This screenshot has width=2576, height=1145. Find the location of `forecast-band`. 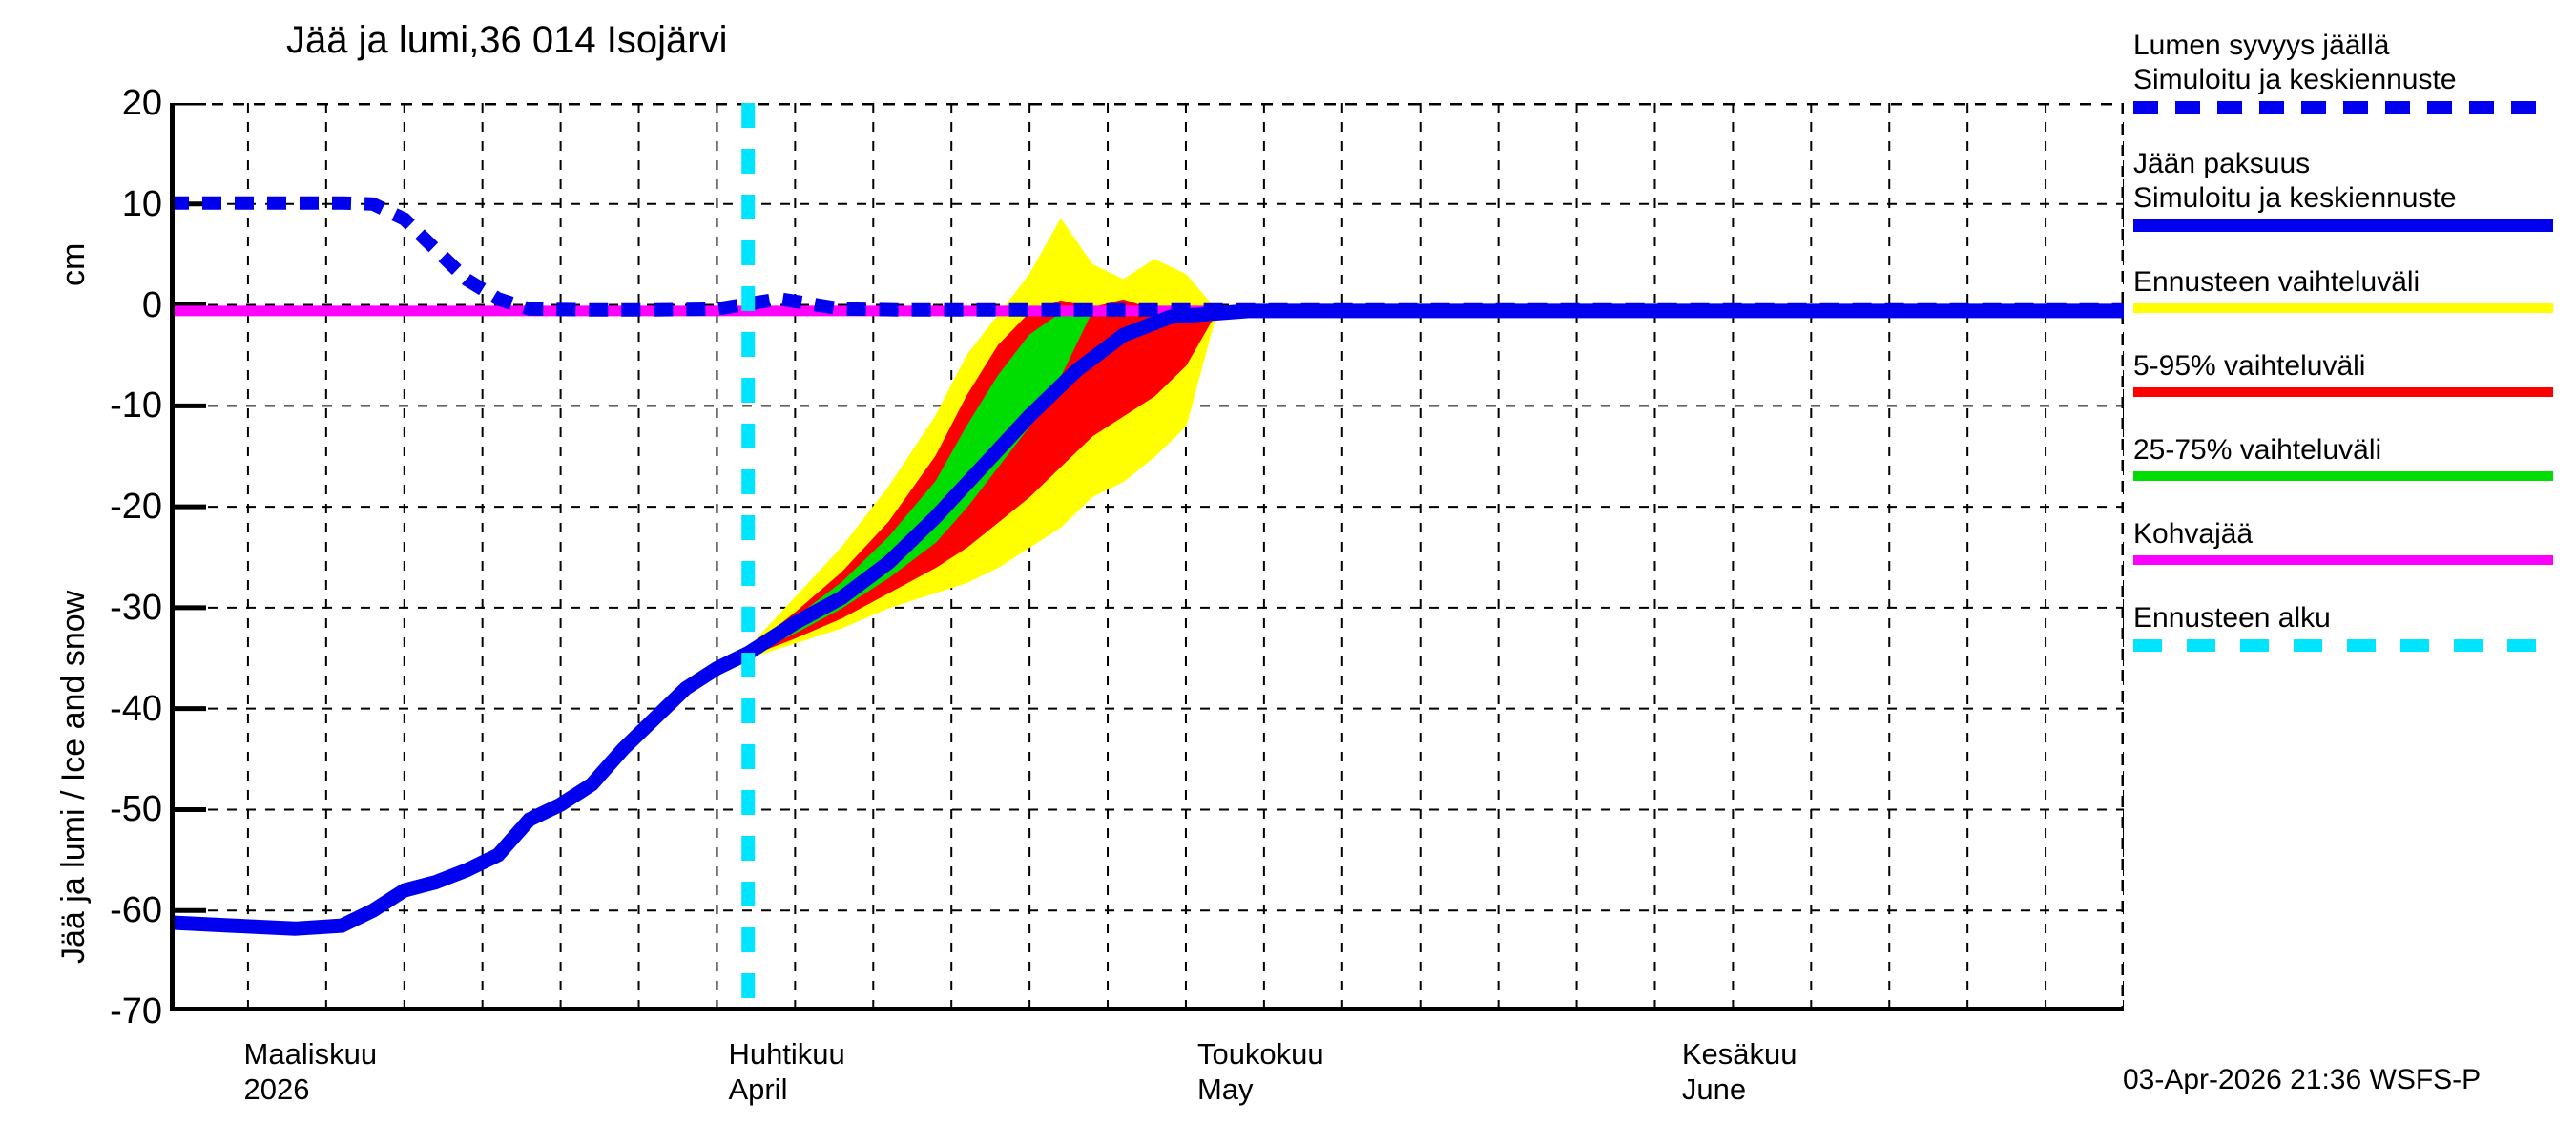

forecast-band is located at coordinates (920, 483).